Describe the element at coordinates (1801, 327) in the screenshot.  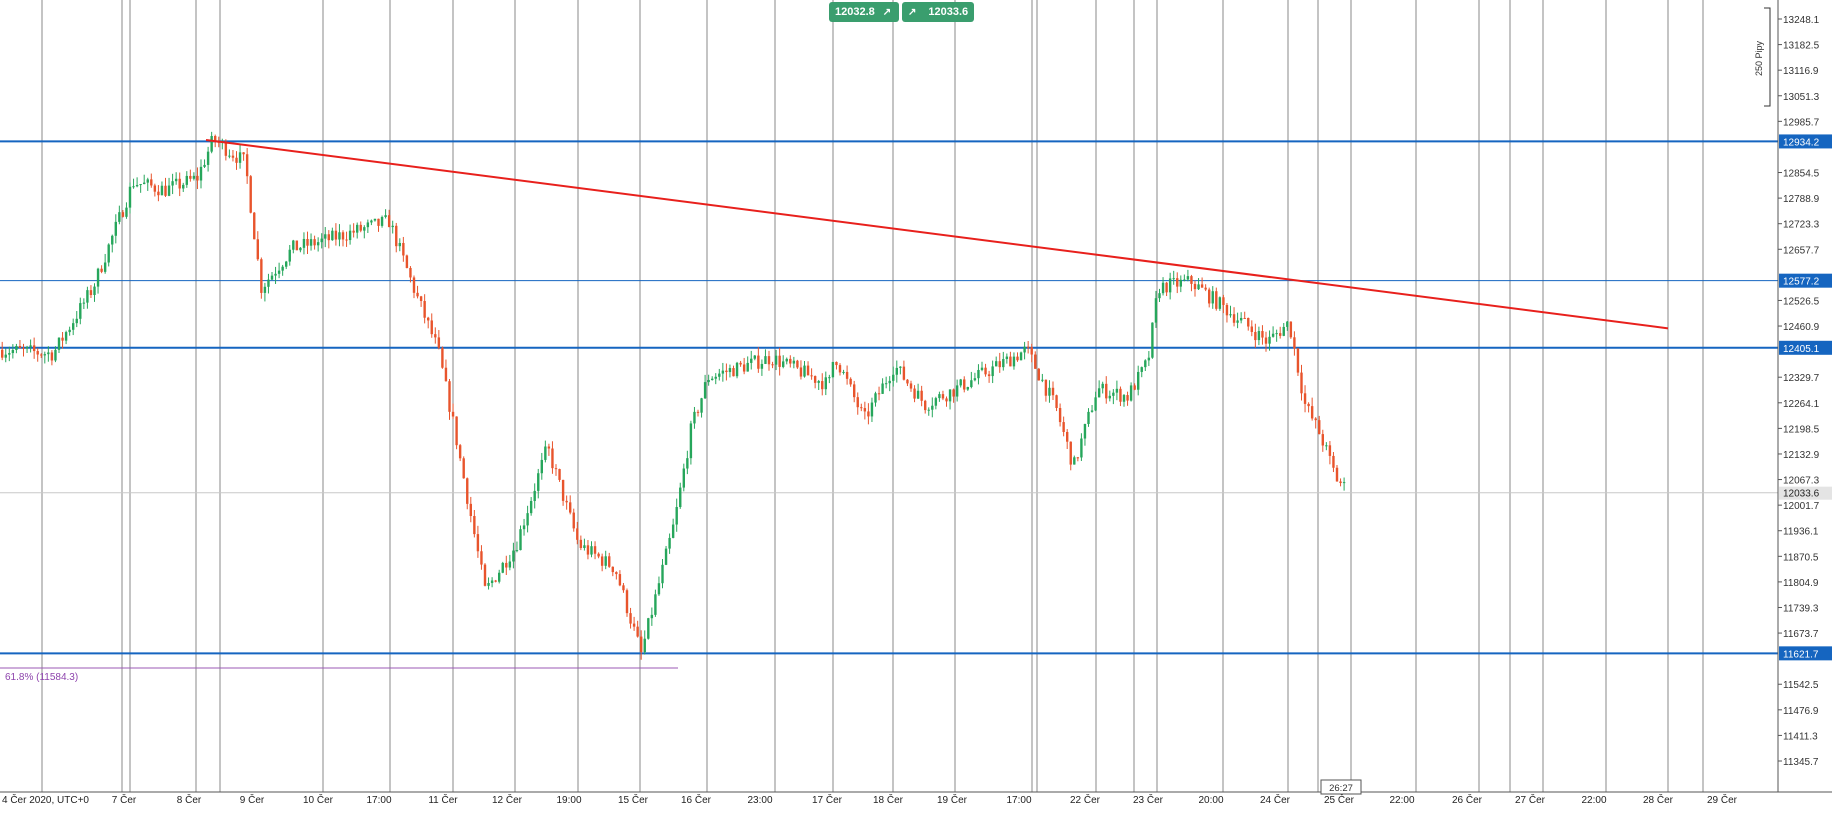
I see `price-tick-label: 12460.9` at that location.